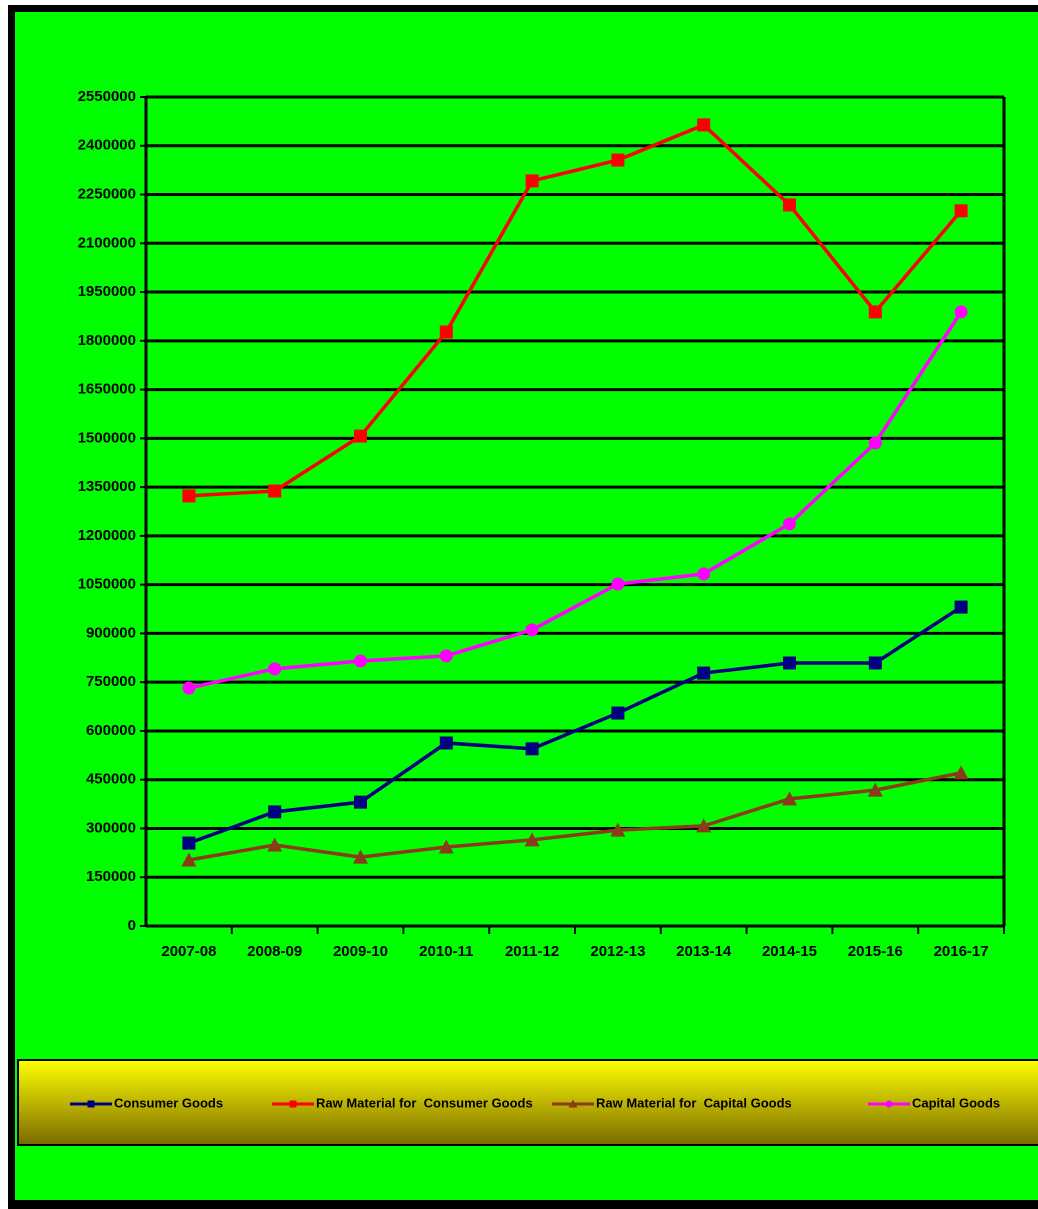 The height and width of the screenshot is (1209, 1038). Describe the element at coordinates (111, 632) in the screenshot. I see `y-tick-label: 900000` at that location.